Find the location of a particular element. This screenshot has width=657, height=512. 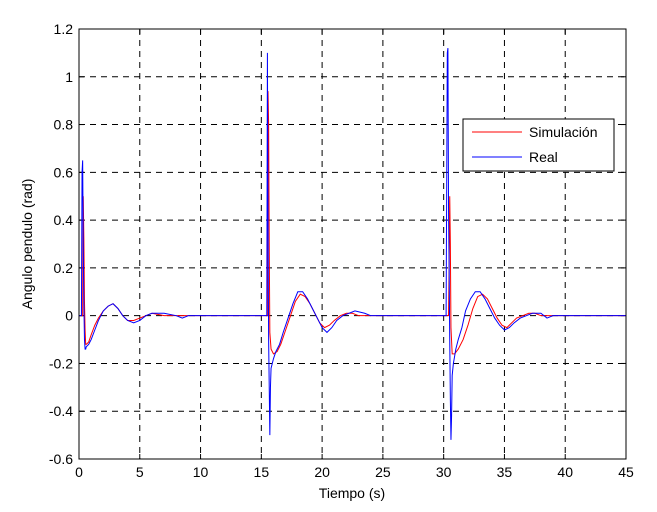

x-tick-label: 20 is located at coordinates (322, 472).